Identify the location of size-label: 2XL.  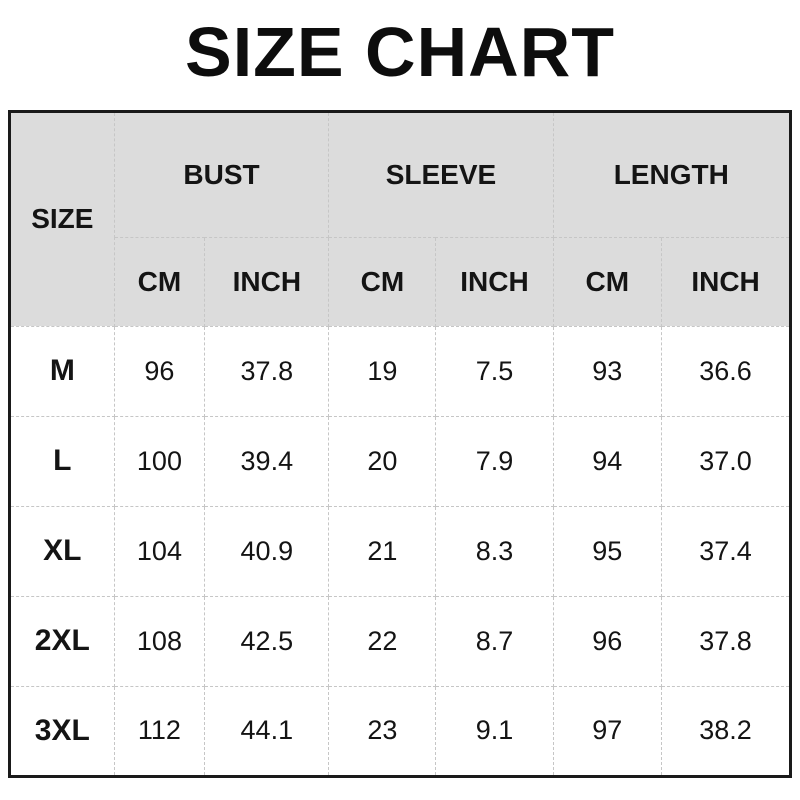
(62, 641).